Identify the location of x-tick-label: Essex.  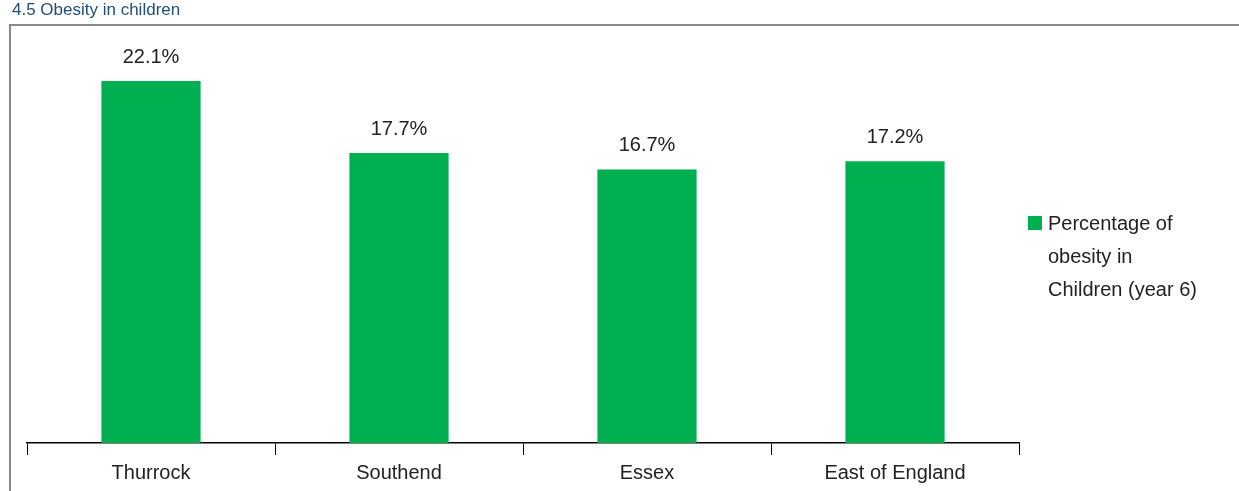
(647, 471).